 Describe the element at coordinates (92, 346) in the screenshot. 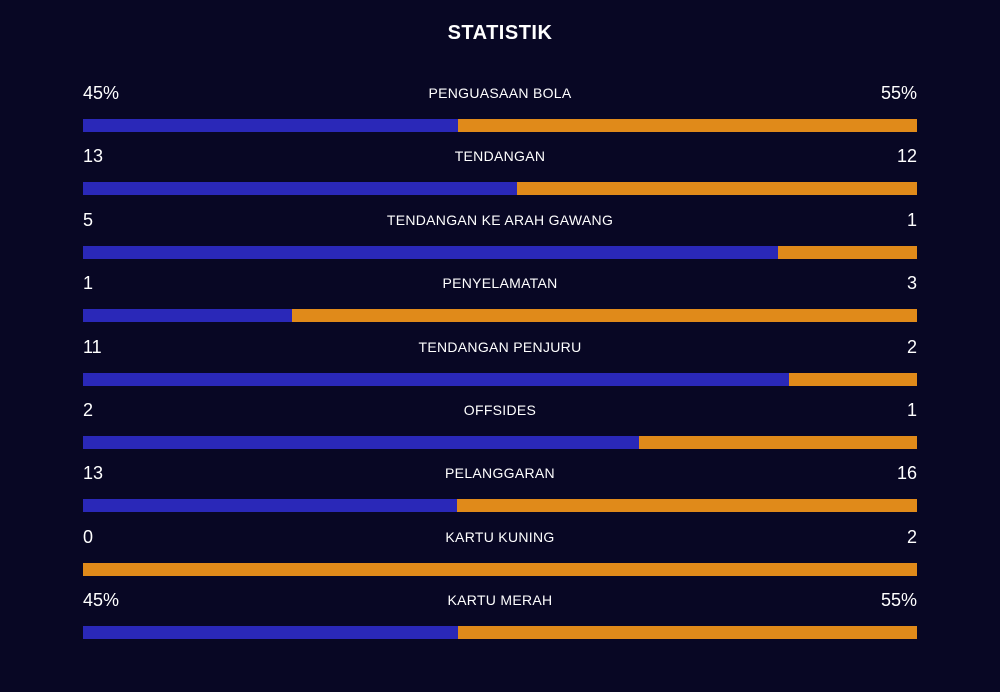

I see `home-value: 11` at that location.